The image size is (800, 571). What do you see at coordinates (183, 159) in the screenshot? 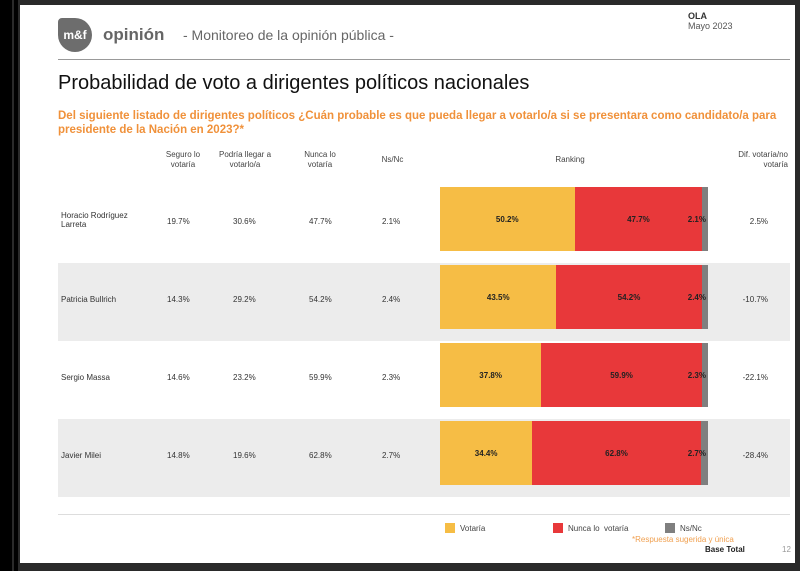
I see `col-header-seguro: Seguro lo votaría` at bounding box center [183, 159].